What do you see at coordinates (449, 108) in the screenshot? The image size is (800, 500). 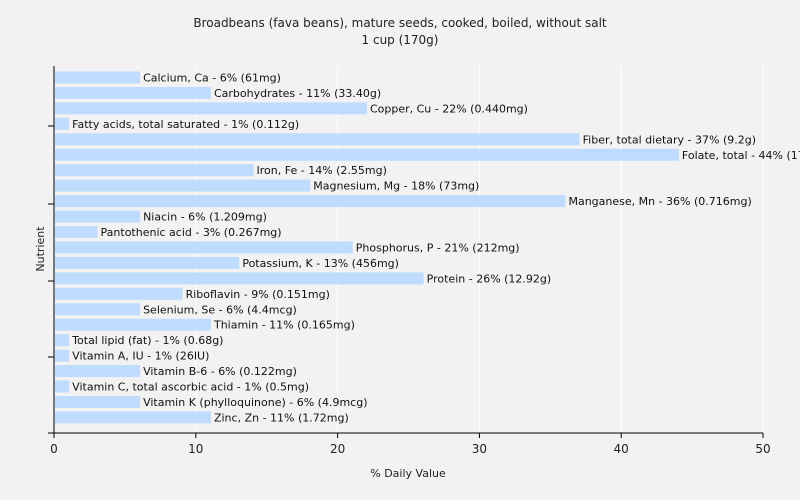 I see `bar-label-2: Copper, Cu - 22% (0.440mg)` at bounding box center [449, 108].